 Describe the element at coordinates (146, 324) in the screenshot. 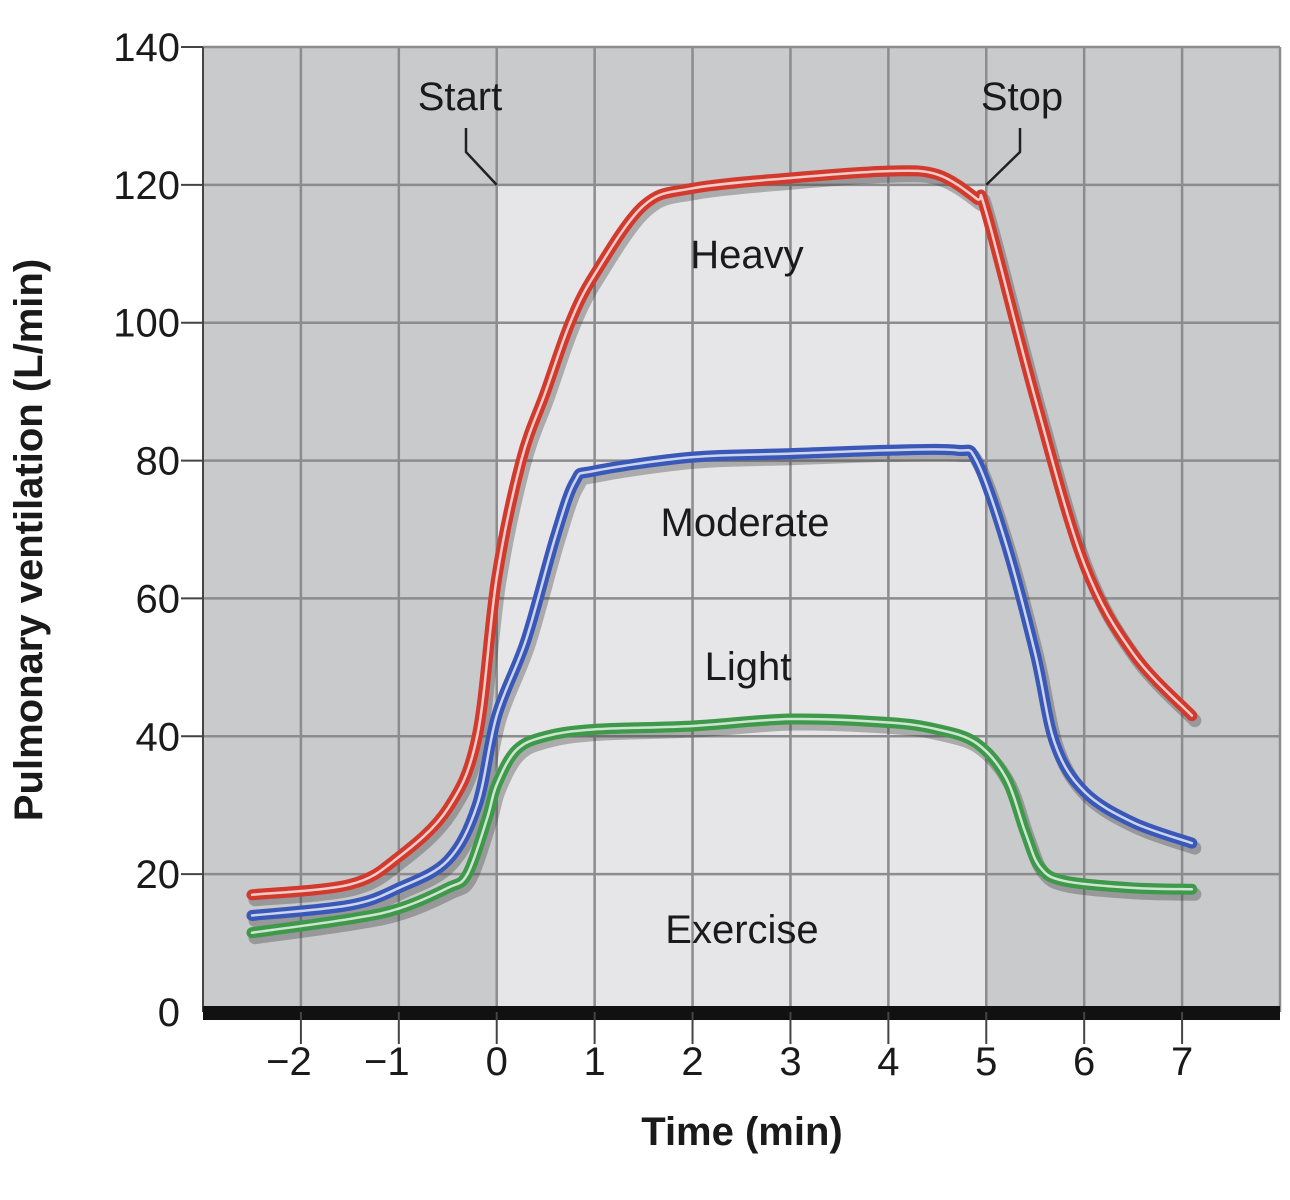

I see `y-tick-label: 100` at that location.